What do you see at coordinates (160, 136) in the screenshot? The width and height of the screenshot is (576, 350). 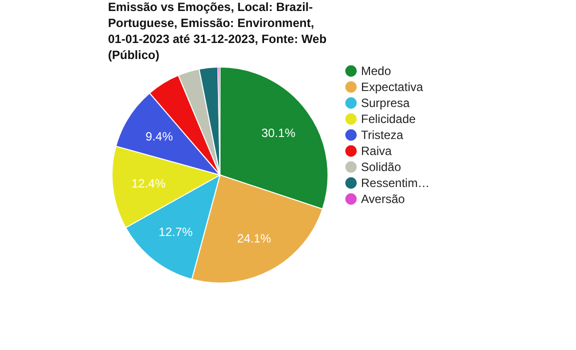 I see `data-label: 9.4%` at bounding box center [160, 136].